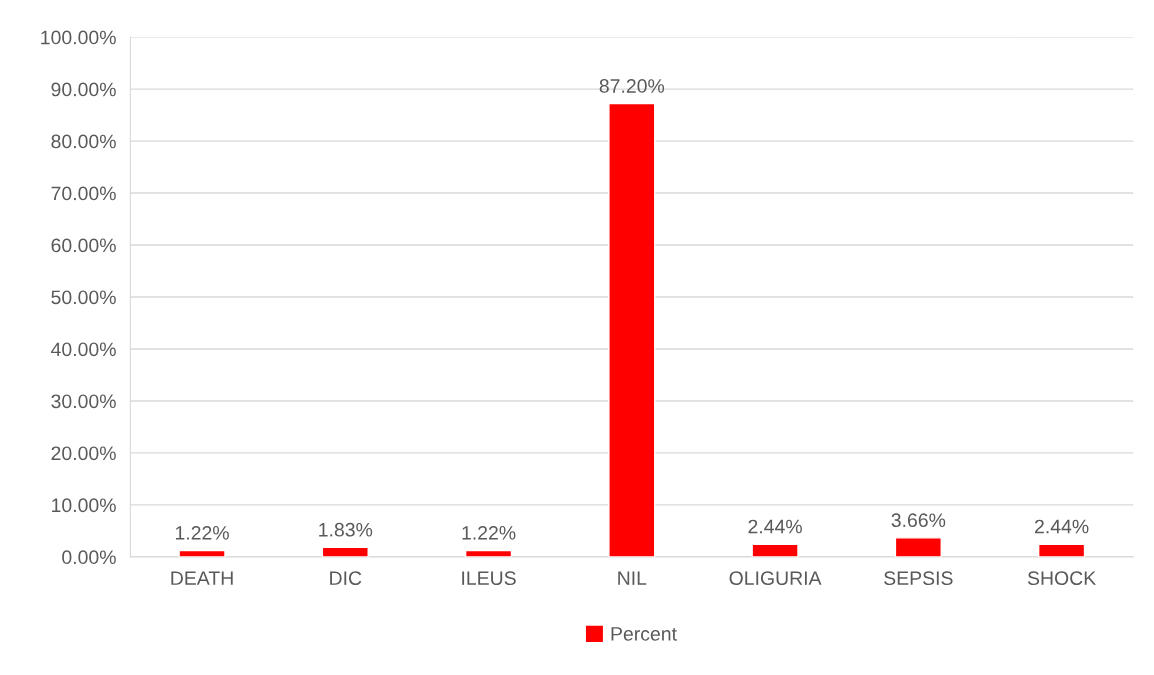 Image resolution: width=1154 pixels, height=675 pixels. I want to click on y-tick-label: 90.00%, so click(83, 89).